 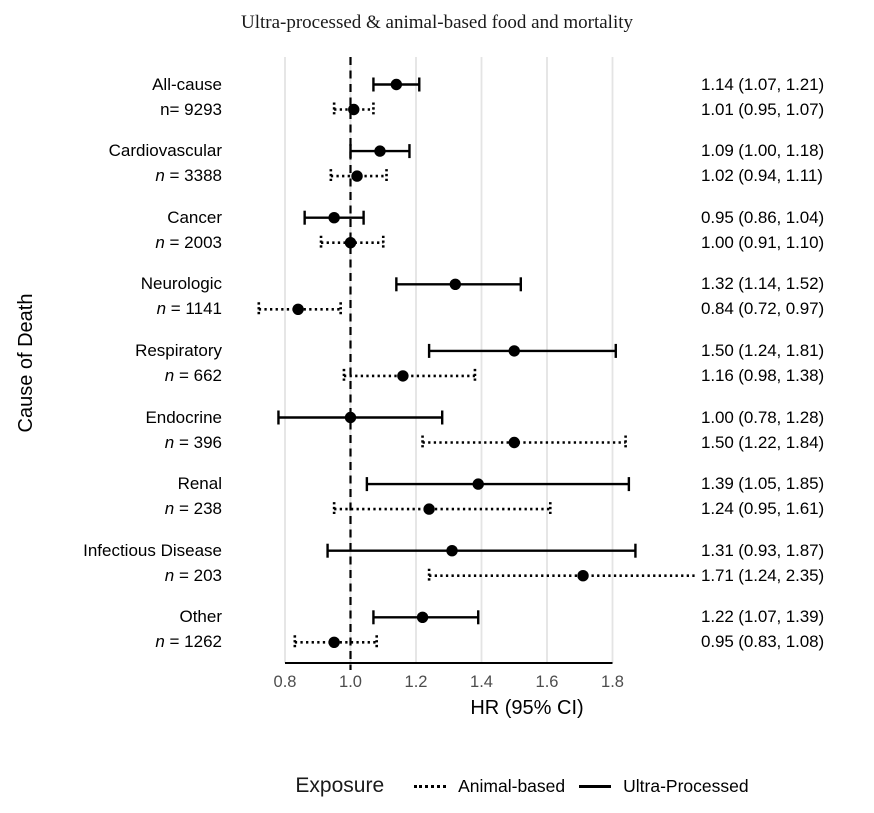 What do you see at coordinates (430, 786) in the screenshot?
I see `dotted-line-swatch-icon` at bounding box center [430, 786].